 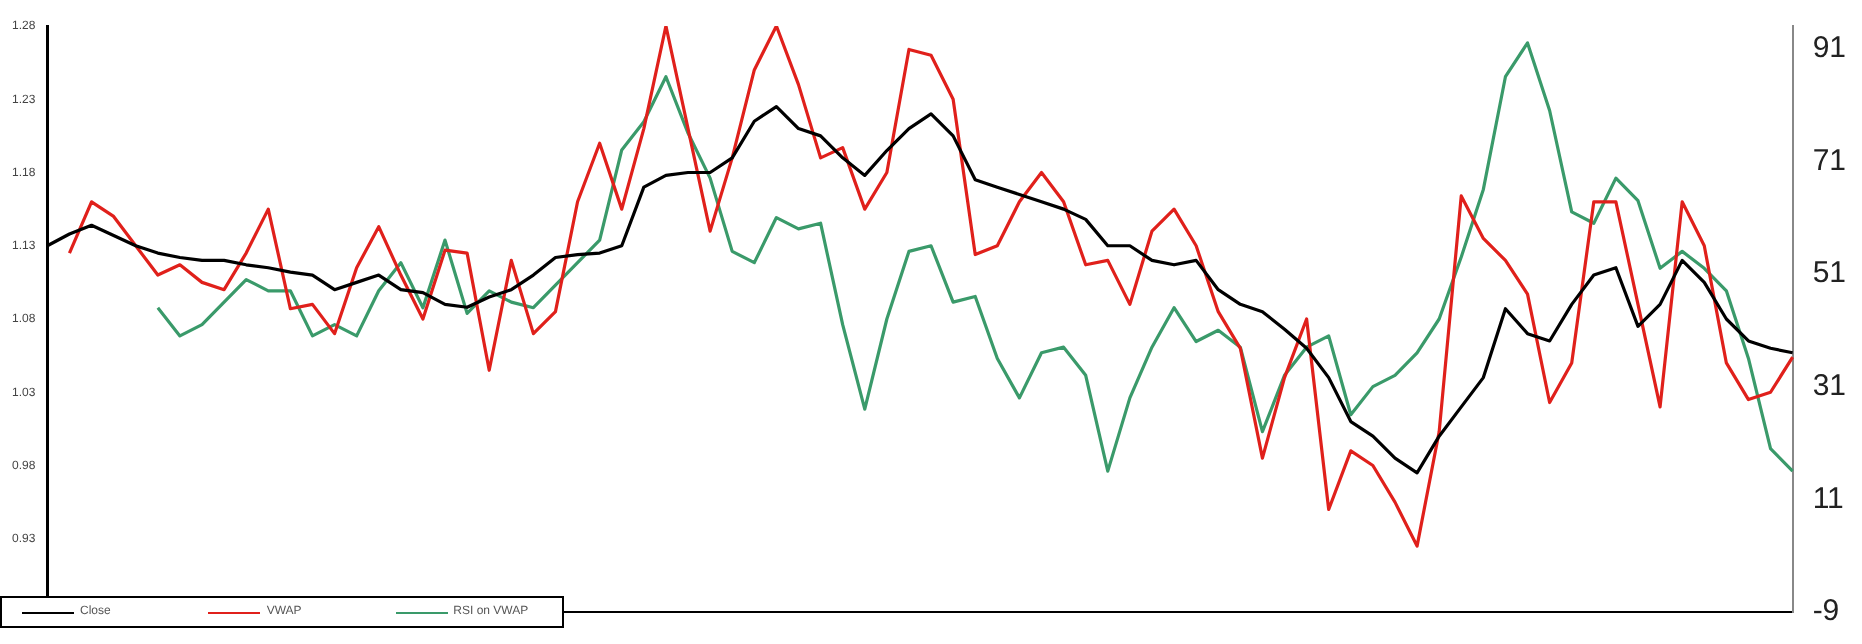 What do you see at coordinates (1829, 47) in the screenshot?
I see `y2-tick-label: 91` at bounding box center [1829, 47].